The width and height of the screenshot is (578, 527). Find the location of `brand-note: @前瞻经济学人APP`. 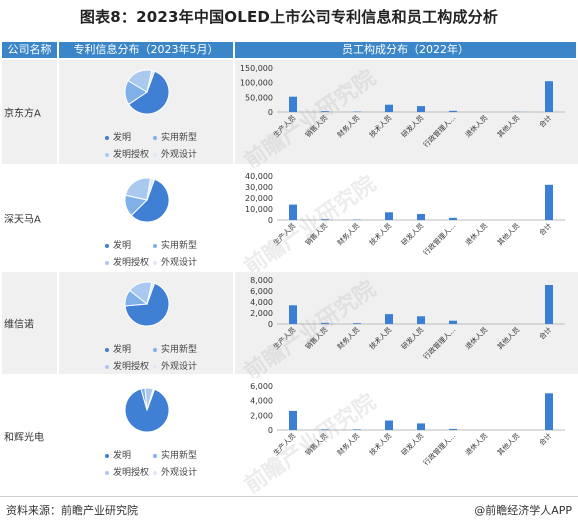

brand-note: @前瞻经济学人APP is located at coordinates (523, 510).